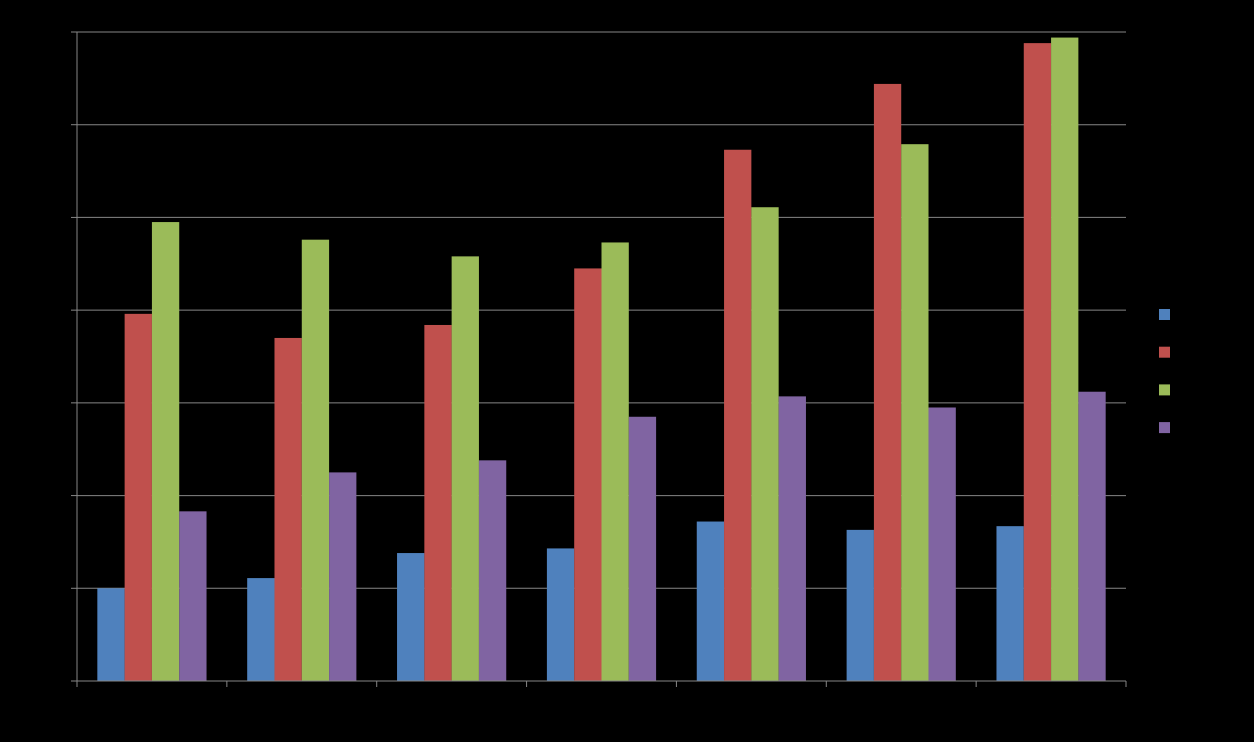 This screenshot has width=1254, height=742. I want to click on bar-s2-c6, so click(1065, 359).